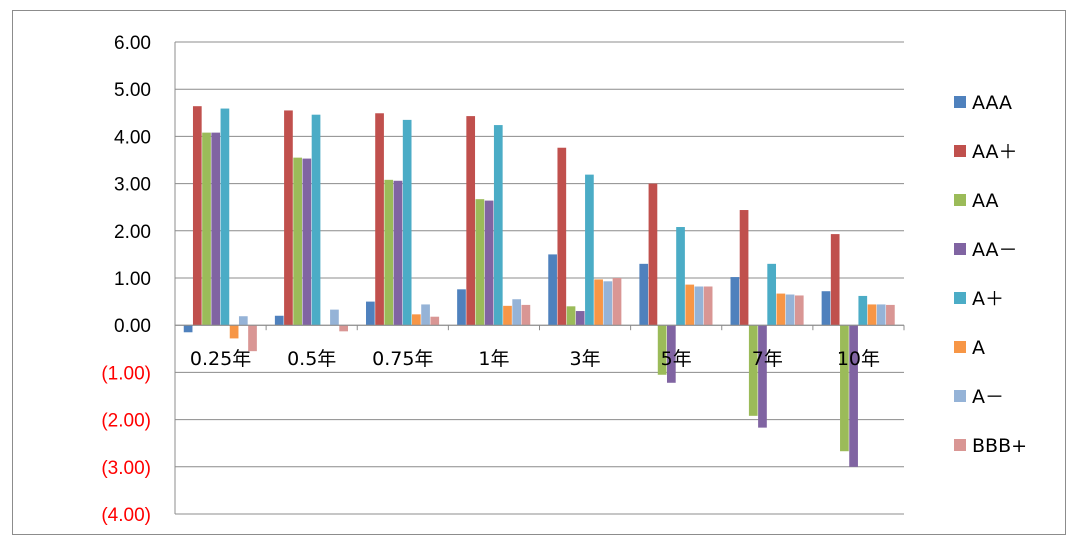 This screenshot has width=1080, height=545. What do you see at coordinates (735, 301) in the screenshot?
I see `bar-AAA-7年` at bounding box center [735, 301].